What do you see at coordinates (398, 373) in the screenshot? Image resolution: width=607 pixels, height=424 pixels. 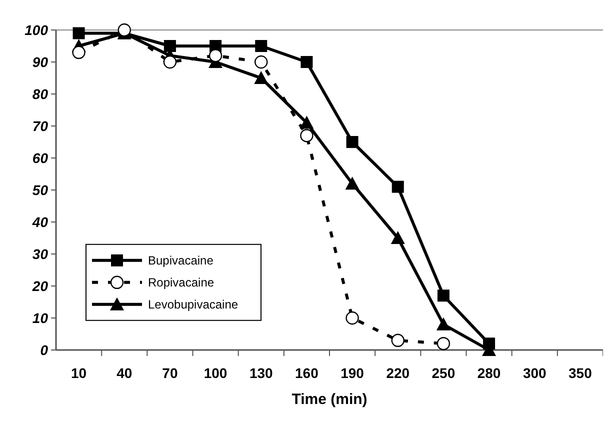 I see `x-tick-label: 220` at bounding box center [398, 373].